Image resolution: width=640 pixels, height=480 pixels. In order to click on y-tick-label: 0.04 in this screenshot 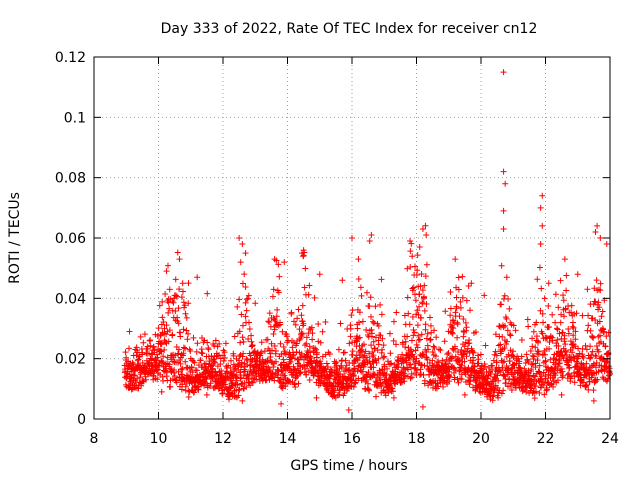, I will do `click(70, 299)`.